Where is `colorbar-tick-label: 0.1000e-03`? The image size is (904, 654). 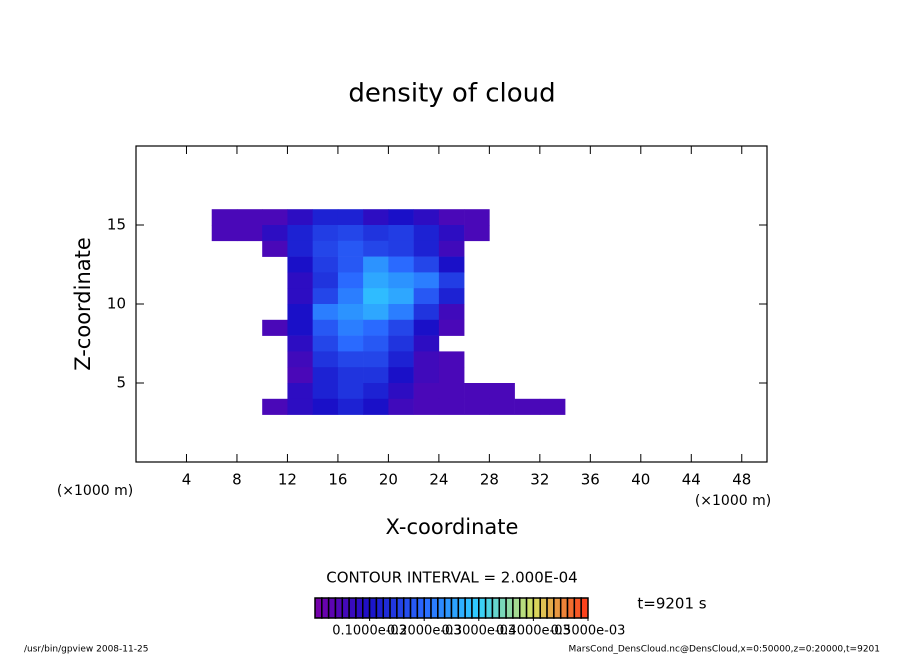 colorbar-tick-label: 0.1000e-03 is located at coordinates (369, 631).